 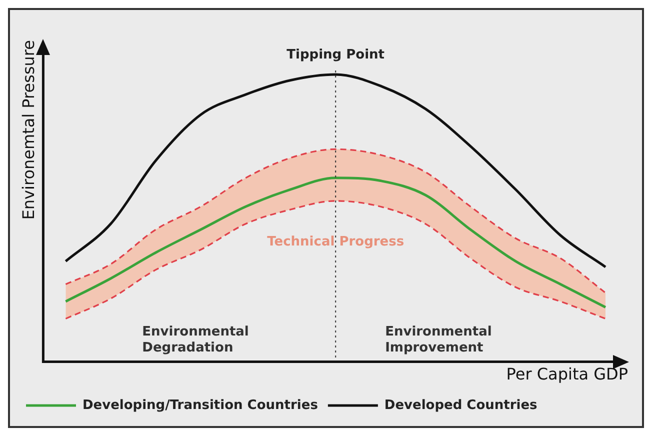 What do you see at coordinates (567, 374) in the screenshot?
I see `x-axis-title: Per Capita GDP` at bounding box center [567, 374].